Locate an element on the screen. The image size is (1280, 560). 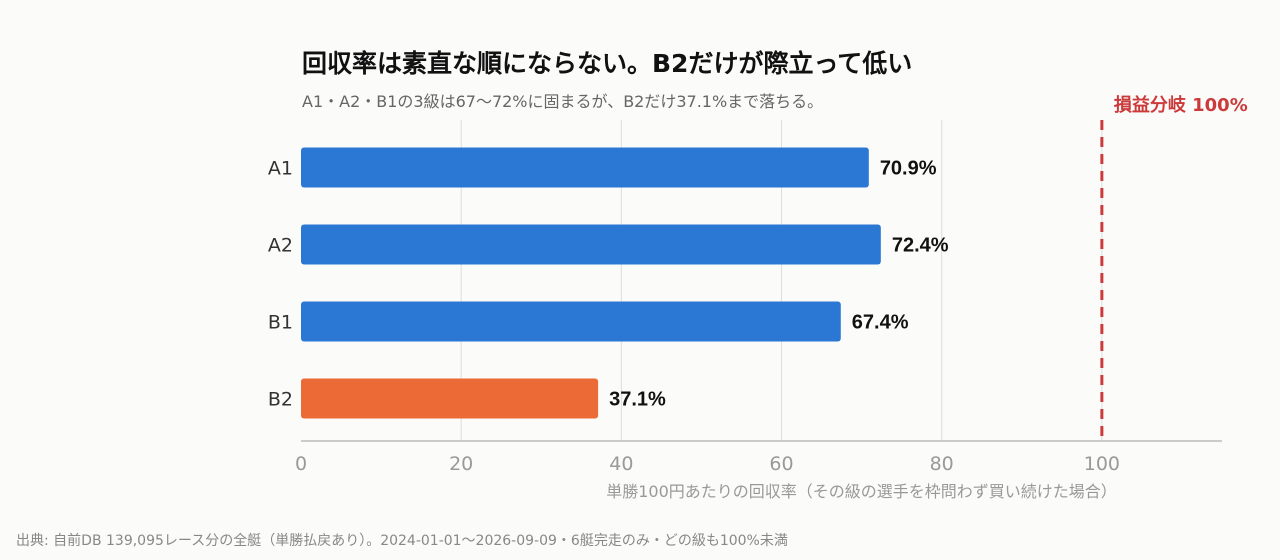
chart-subtitle: A1・A2・B1の3級は67〜72%に固まるが、B2だけ37.1%まで落ちる。 is located at coordinates (563, 101).